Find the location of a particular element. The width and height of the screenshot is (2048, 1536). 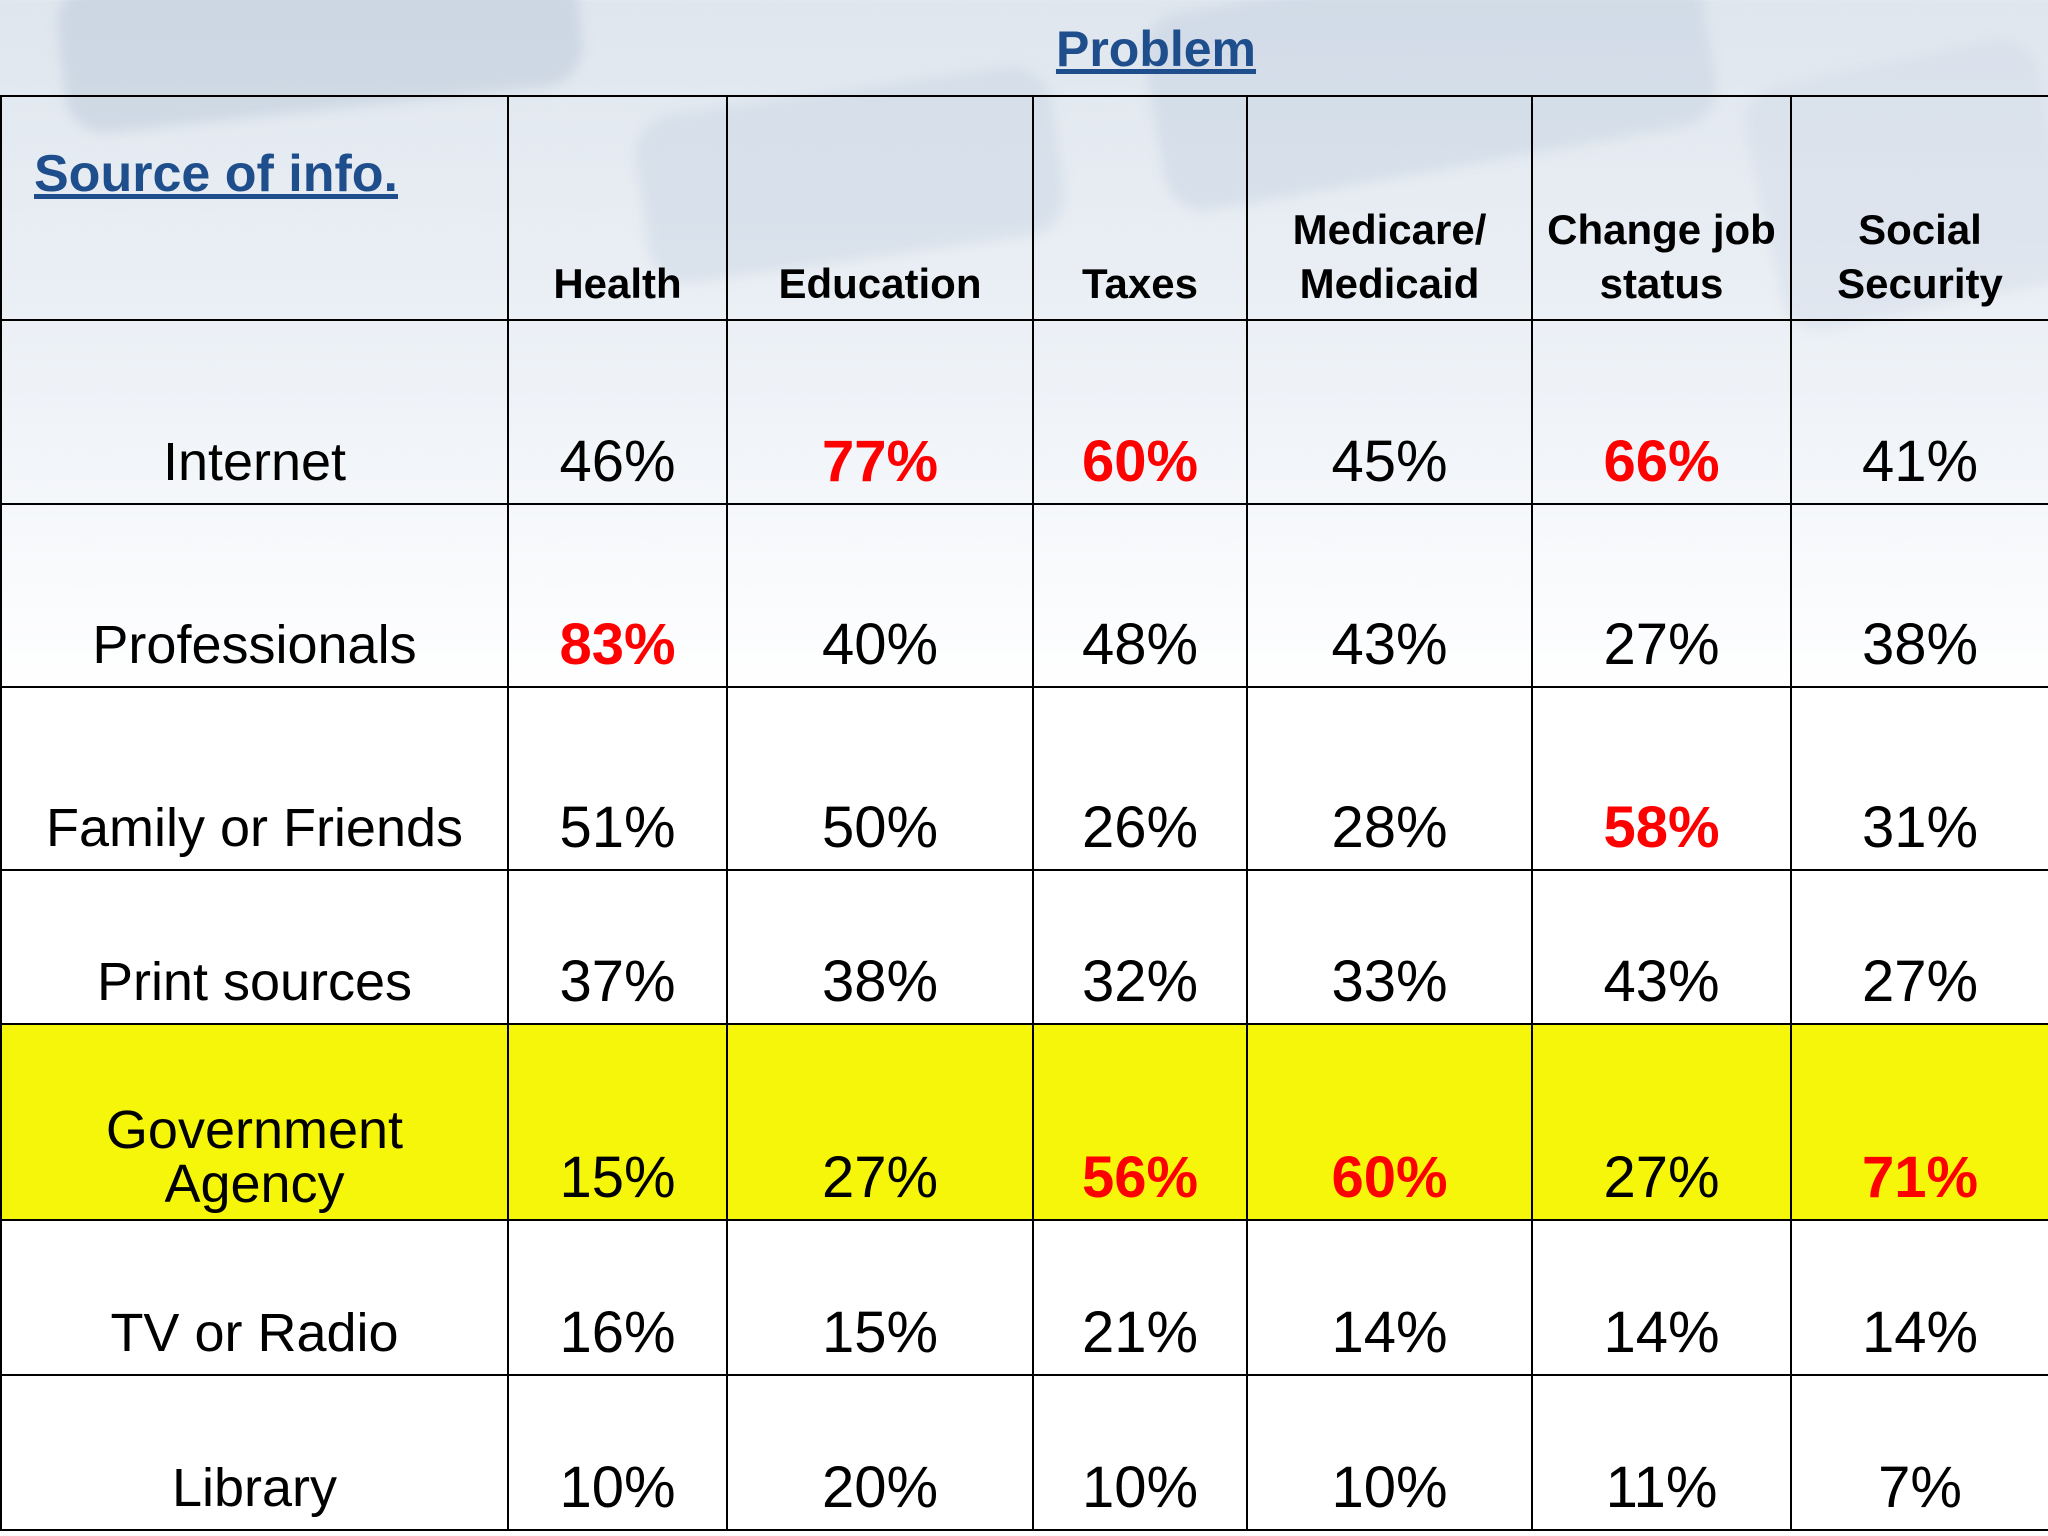

row-label: Government Agency is located at coordinates (254, 1122).